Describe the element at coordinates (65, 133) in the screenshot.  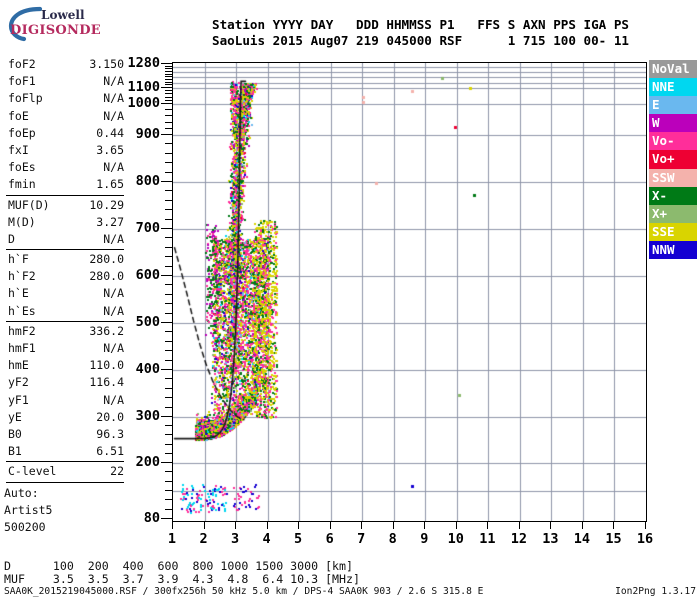
I see `param-row: foEp 0.44` at that location.